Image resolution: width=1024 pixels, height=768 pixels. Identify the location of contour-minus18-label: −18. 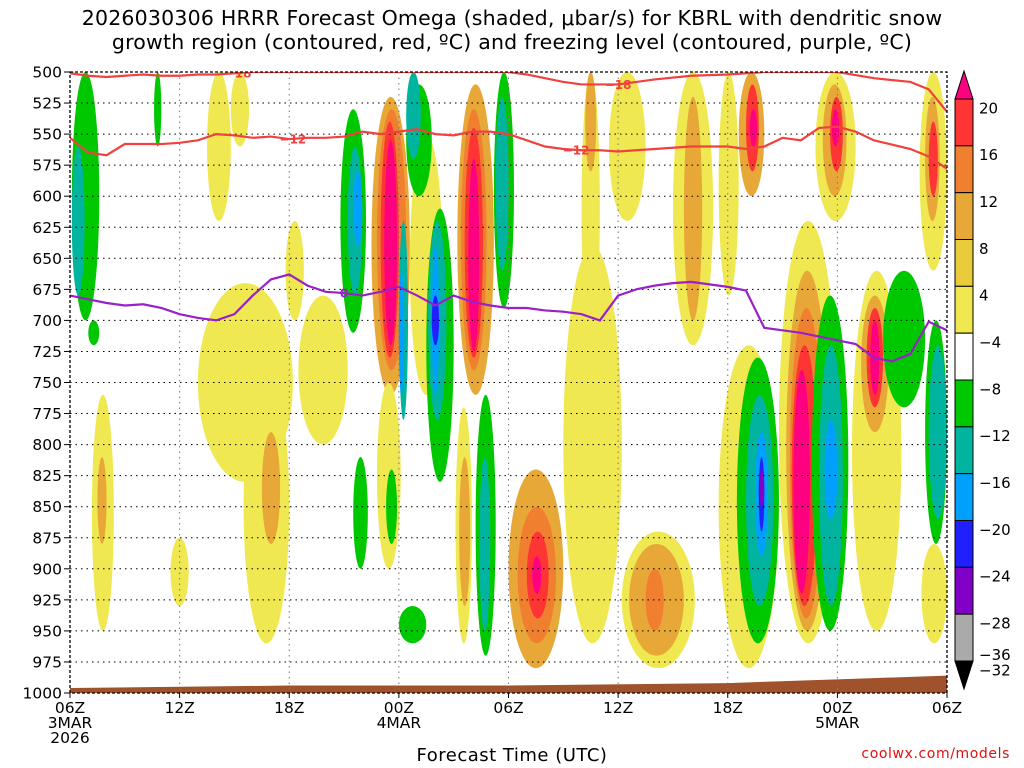
(618, 85).